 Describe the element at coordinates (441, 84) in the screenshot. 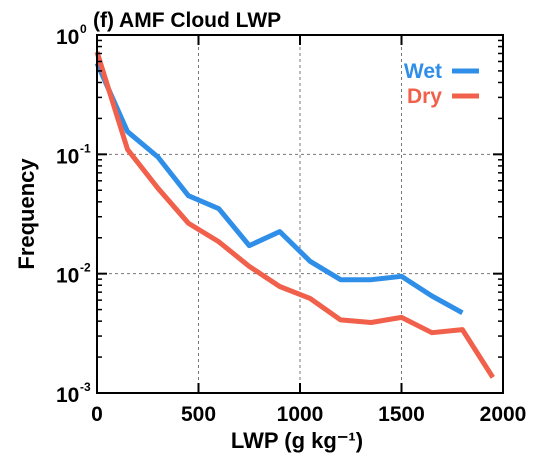

I see `legend: Wet Dry` at that location.